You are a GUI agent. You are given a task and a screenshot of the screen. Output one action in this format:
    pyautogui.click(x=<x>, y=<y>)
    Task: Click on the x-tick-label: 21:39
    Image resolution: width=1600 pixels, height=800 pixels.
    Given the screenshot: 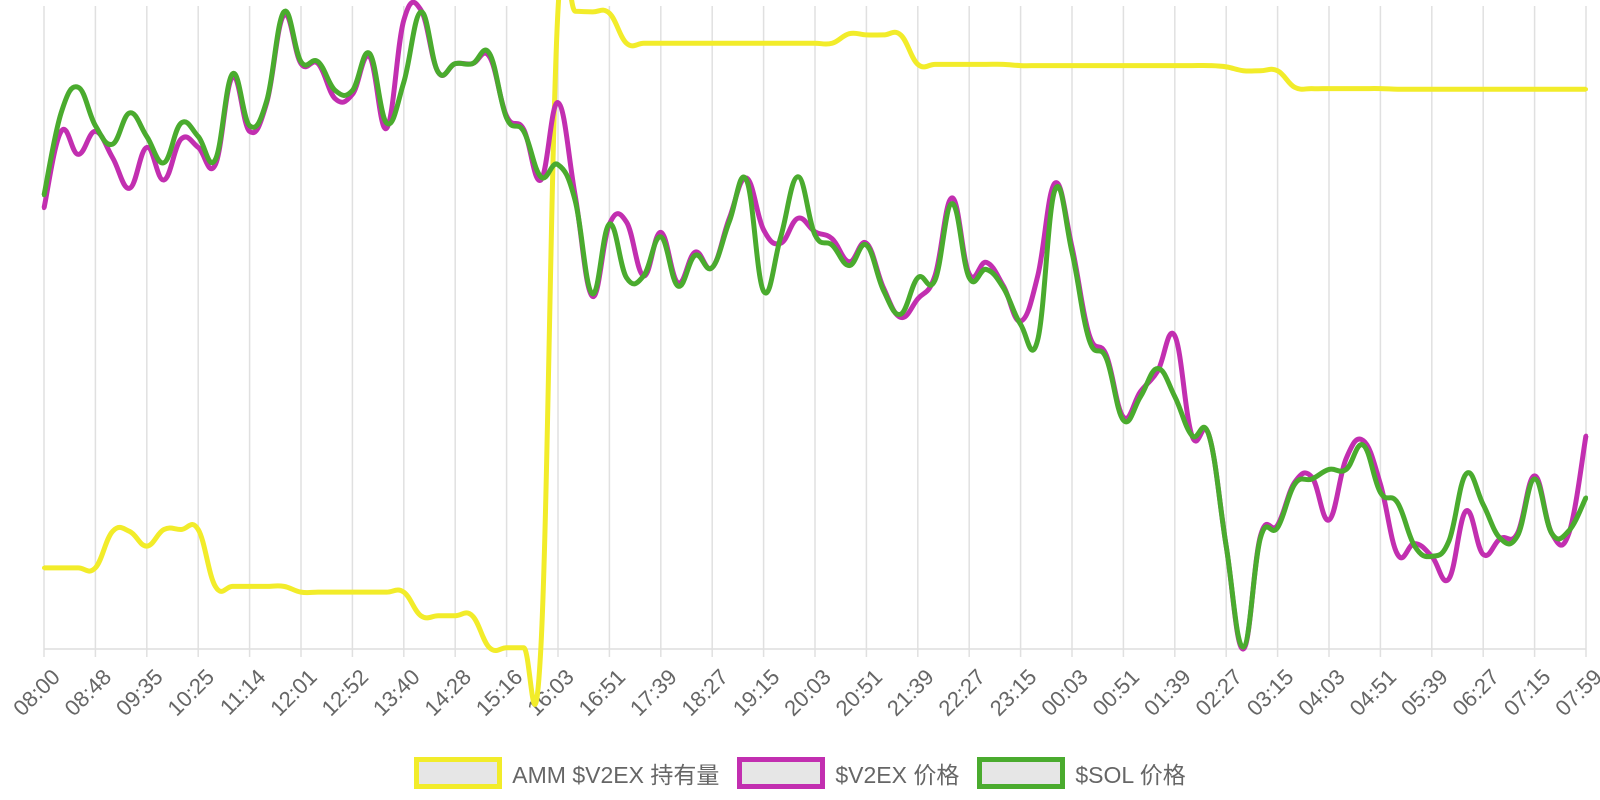 What is the action you would take?
    pyautogui.click(x=910, y=692)
    